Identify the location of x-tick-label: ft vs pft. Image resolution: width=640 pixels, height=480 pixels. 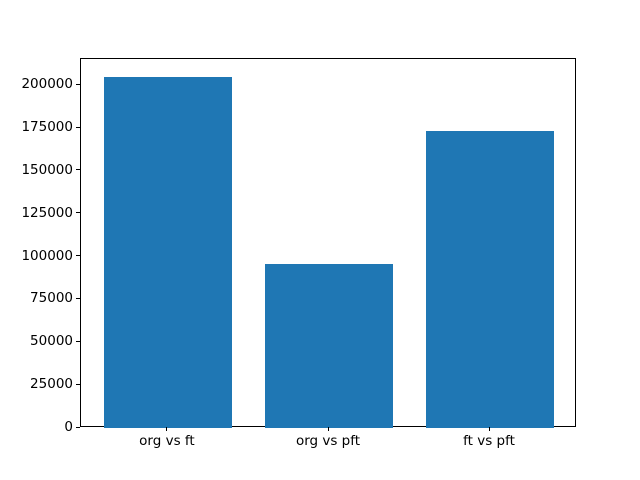
(489, 441).